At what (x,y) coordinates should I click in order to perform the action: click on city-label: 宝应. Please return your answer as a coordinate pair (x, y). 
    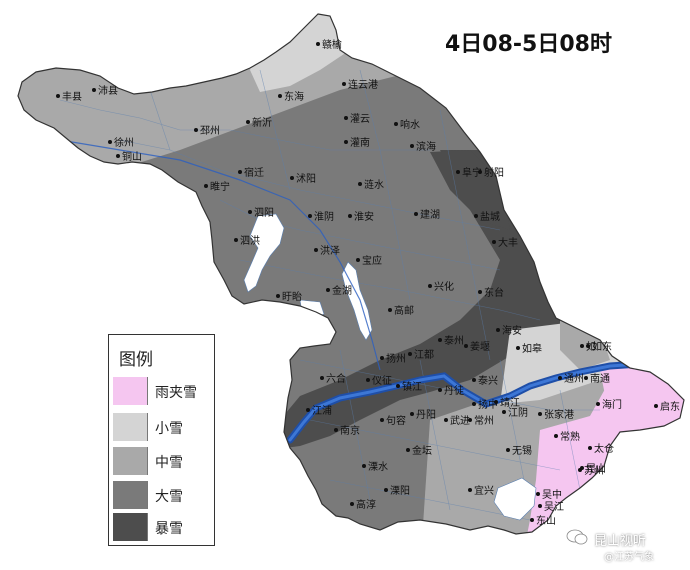
    Looking at the image, I should click on (372, 260).